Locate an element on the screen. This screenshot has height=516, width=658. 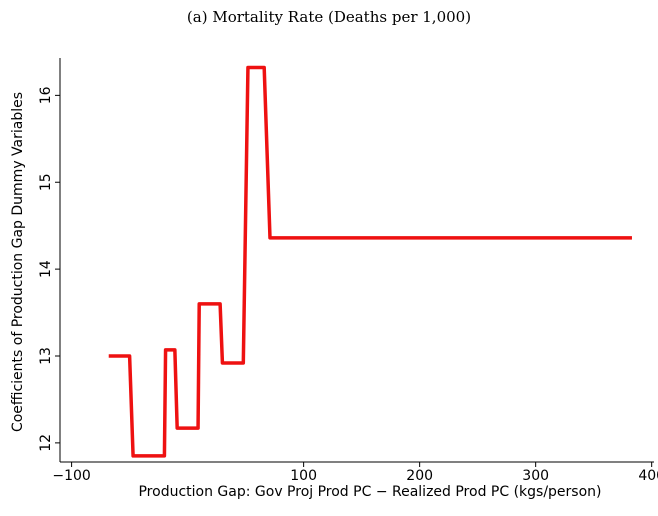
y-tick-label: 16 is located at coordinates (46, 95).